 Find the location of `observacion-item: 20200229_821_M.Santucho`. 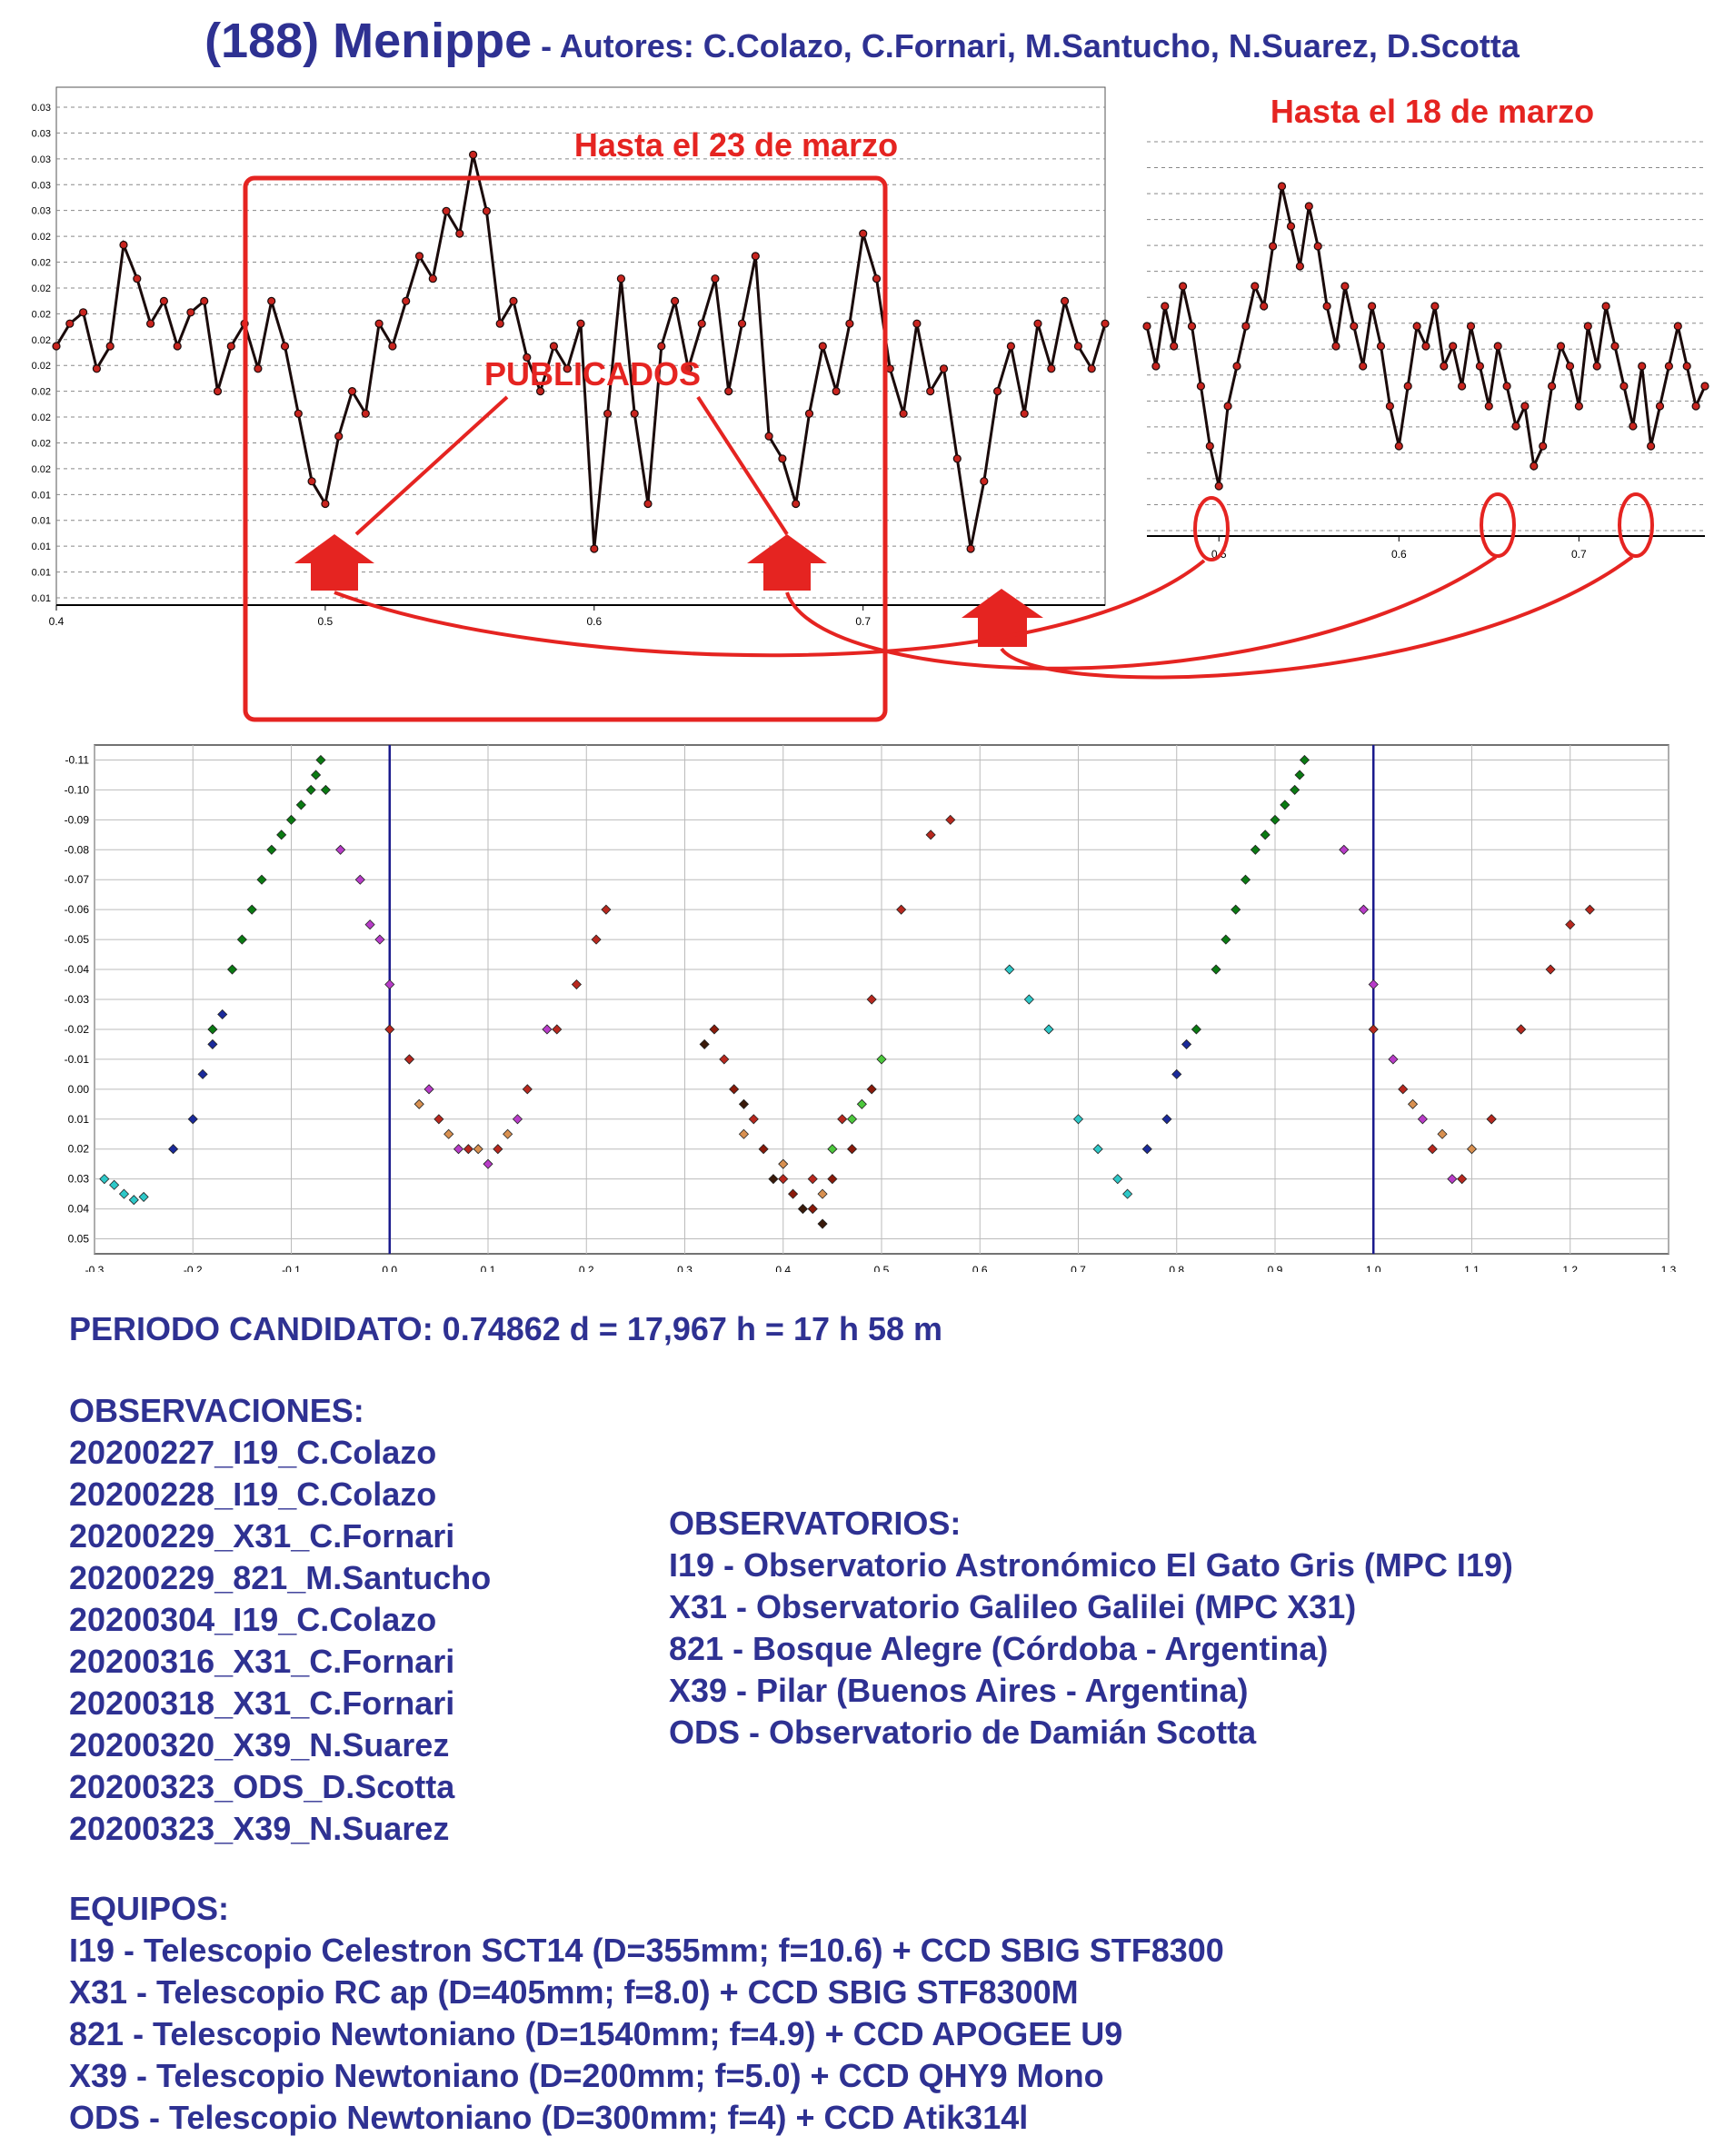

observacion-item: 20200229_821_M.Santucho is located at coordinates (280, 1578).